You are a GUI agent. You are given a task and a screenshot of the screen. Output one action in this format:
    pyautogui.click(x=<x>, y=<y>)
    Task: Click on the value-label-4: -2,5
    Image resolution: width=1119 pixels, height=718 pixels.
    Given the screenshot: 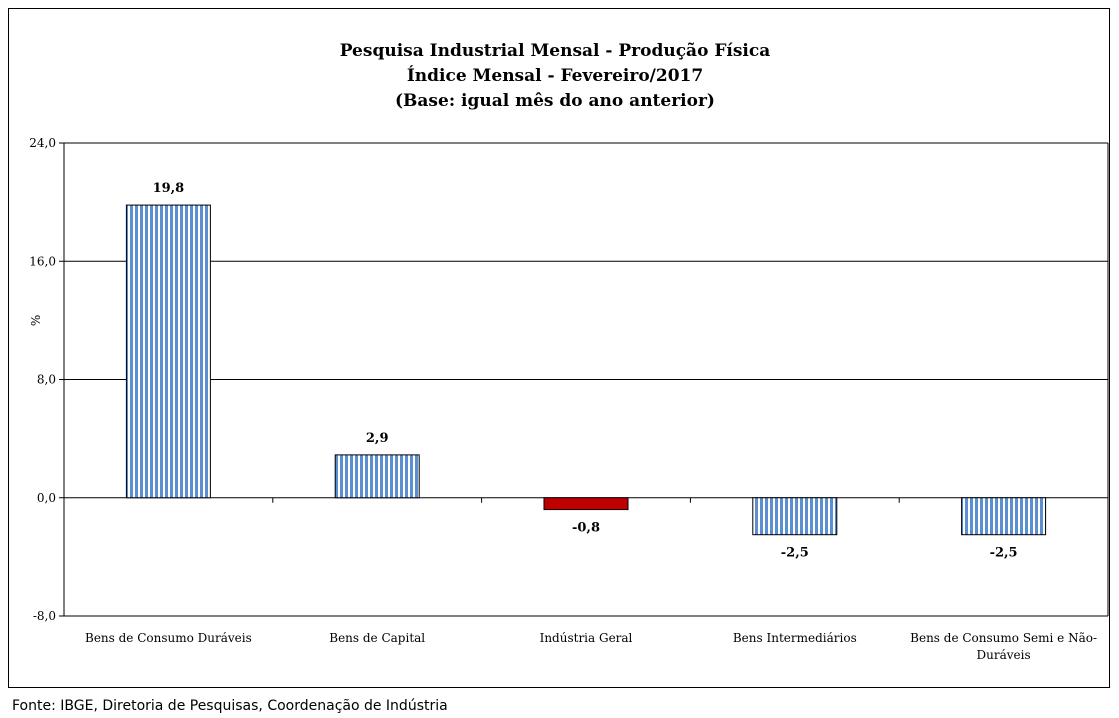 What is the action you would take?
    pyautogui.click(x=795, y=553)
    